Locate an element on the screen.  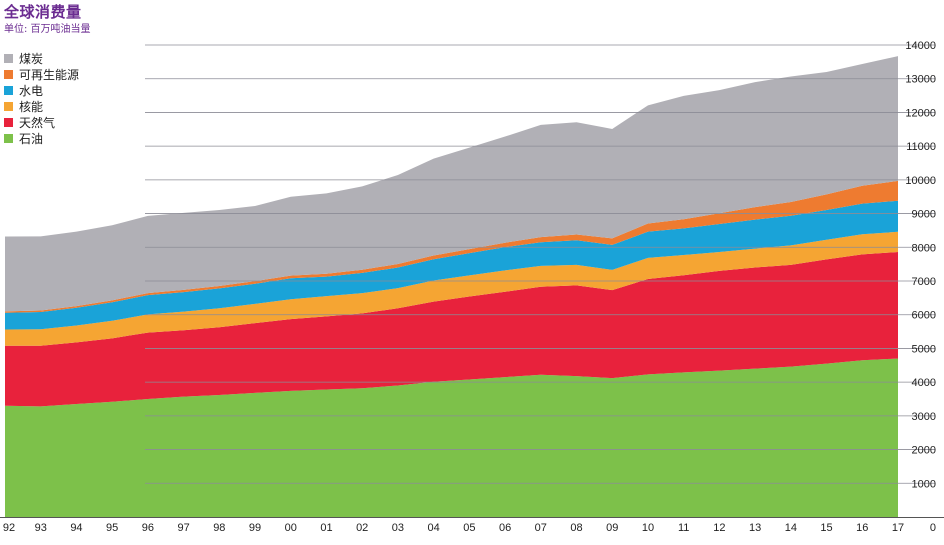
legend-label-5: 石油 is located at coordinates (31, 139).